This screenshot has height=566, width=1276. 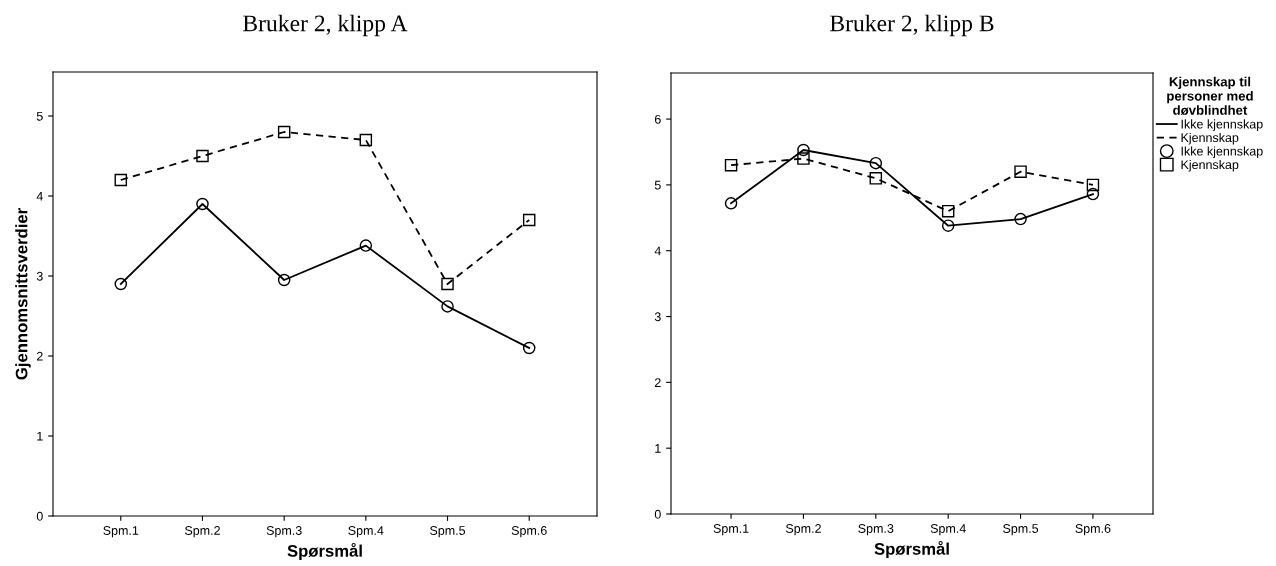 What do you see at coordinates (23, 294) in the screenshot?
I see `y-axis-title: Gjennomsnittsverdier` at bounding box center [23, 294].